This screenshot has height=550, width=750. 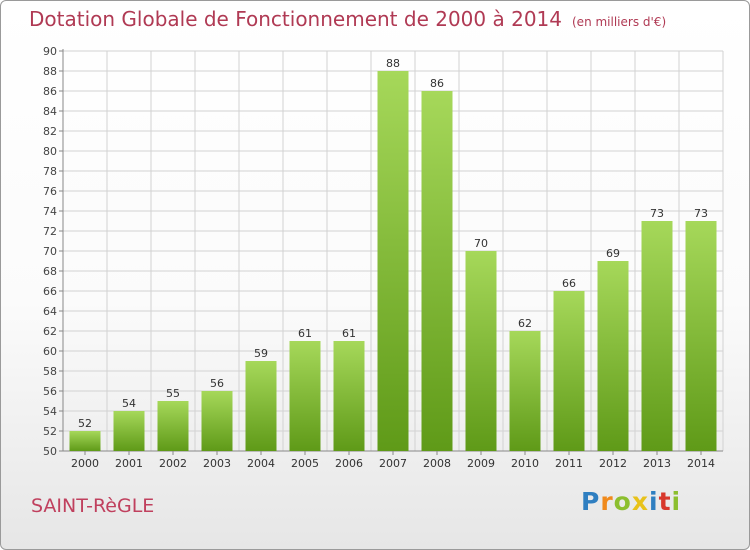 What do you see at coordinates (50, 351) in the screenshot?
I see `y-tick-label: 60` at bounding box center [50, 351].